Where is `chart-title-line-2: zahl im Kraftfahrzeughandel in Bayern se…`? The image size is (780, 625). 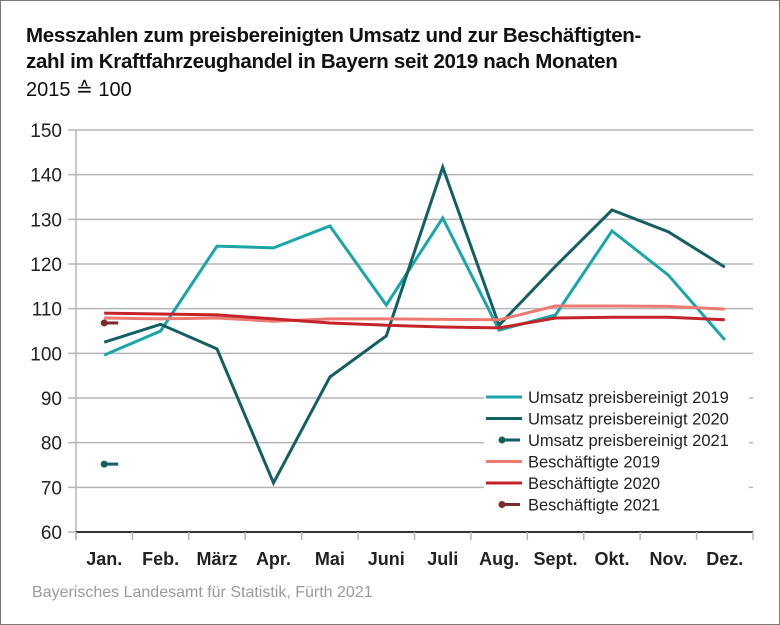 chart-title-line-2: zahl im Kraftfahrzeughandel in Bayern se… is located at coordinates (322, 61).